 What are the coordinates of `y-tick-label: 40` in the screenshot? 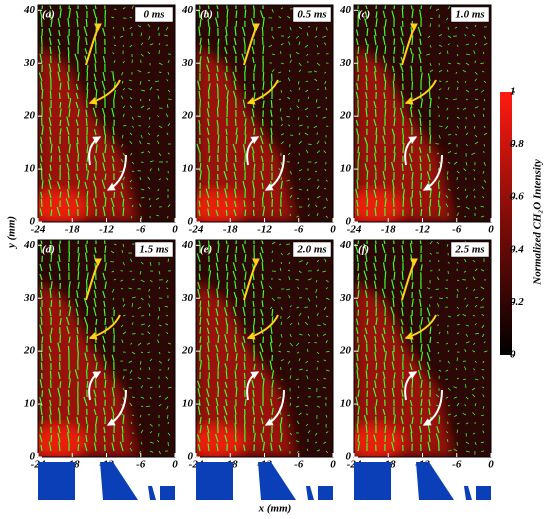 It's located at (187, 10).